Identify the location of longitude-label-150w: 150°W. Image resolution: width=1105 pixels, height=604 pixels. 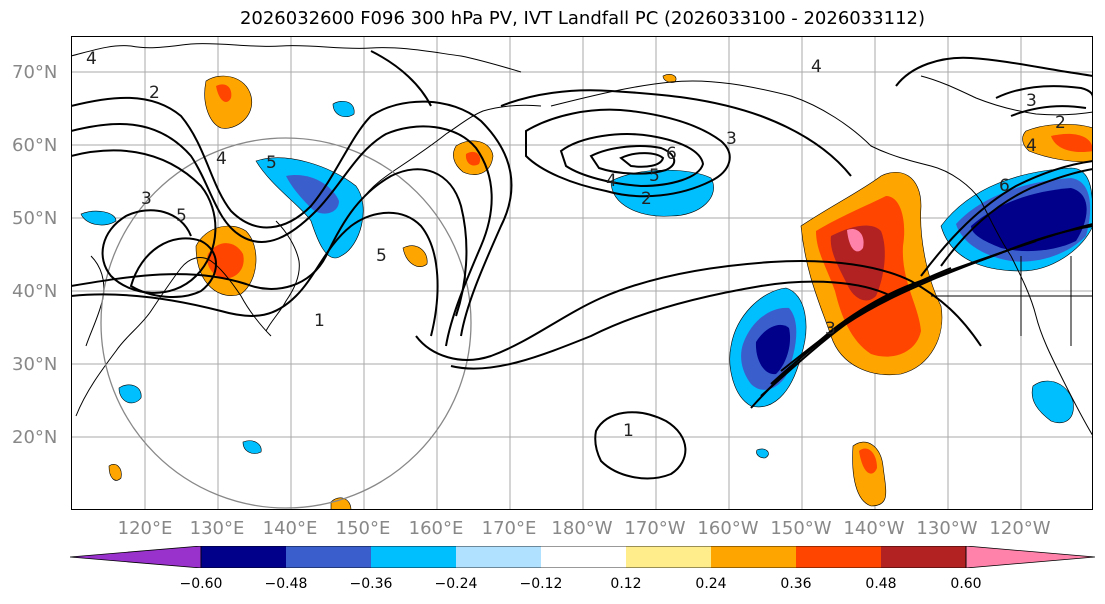
(801, 528).